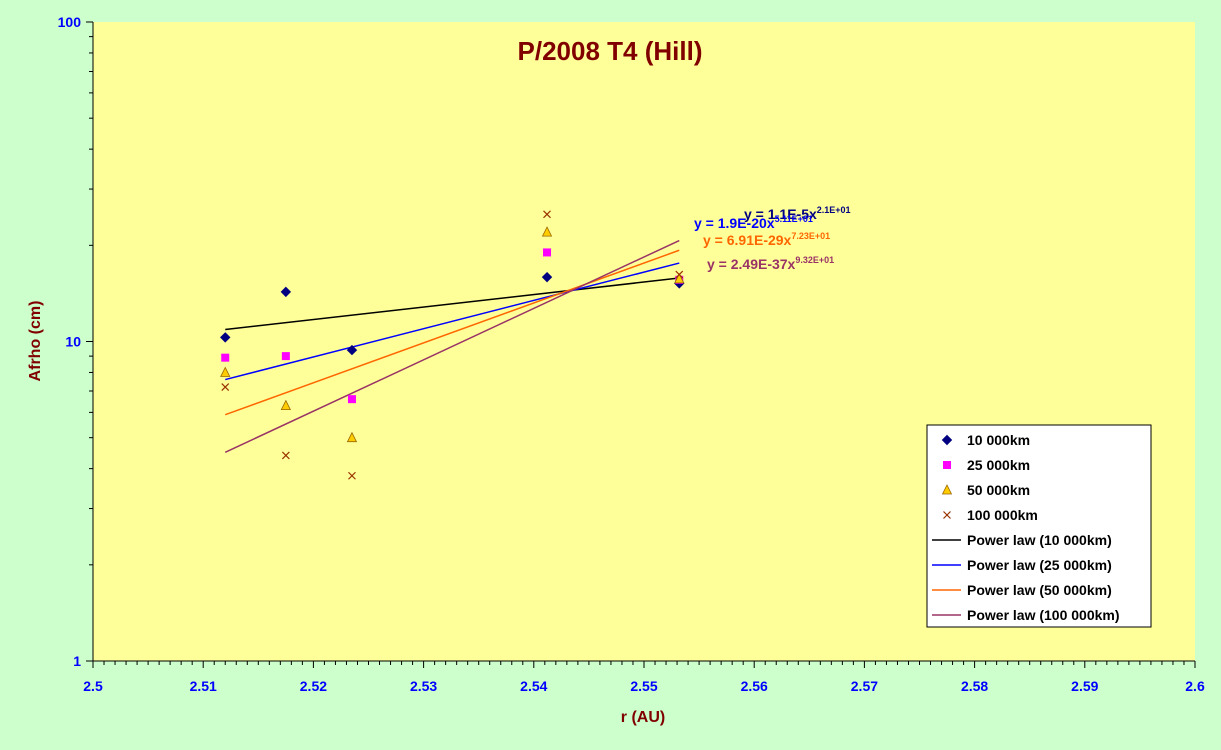 This screenshot has height=750, width=1221. What do you see at coordinates (610, 51) in the screenshot?
I see `chart-title: P/2008 T4 (Hill)` at bounding box center [610, 51].